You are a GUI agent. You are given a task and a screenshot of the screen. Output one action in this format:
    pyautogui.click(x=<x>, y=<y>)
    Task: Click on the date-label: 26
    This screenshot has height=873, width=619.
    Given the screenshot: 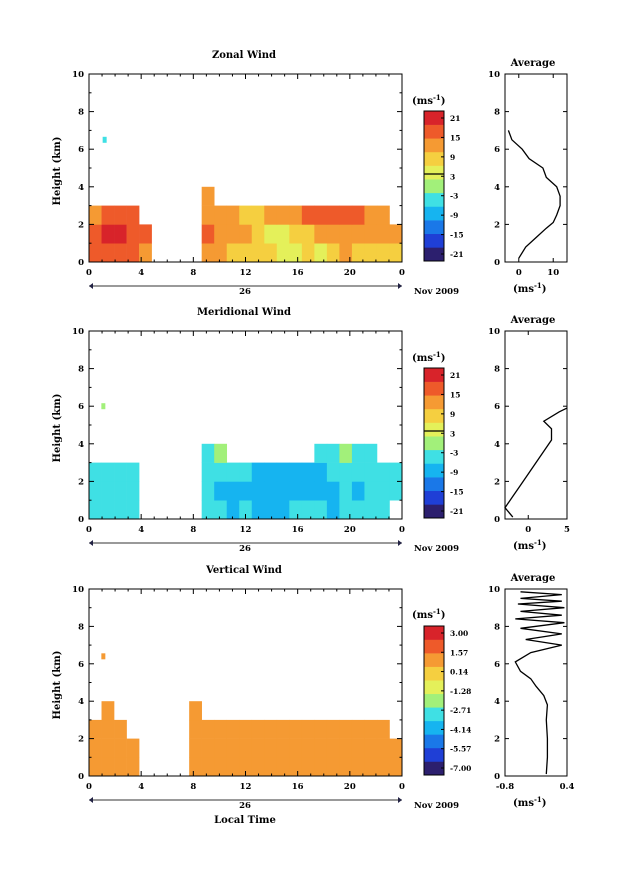 What is the action you would take?
    pyautogui.click(x=245, y=292)
    